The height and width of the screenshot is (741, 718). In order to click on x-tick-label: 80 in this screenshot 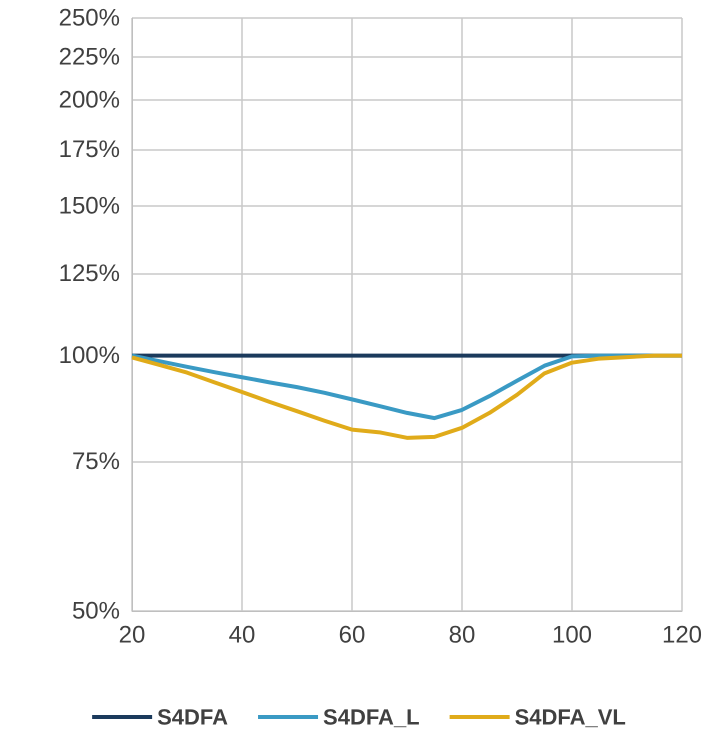, I will do `click(462, 635)`.